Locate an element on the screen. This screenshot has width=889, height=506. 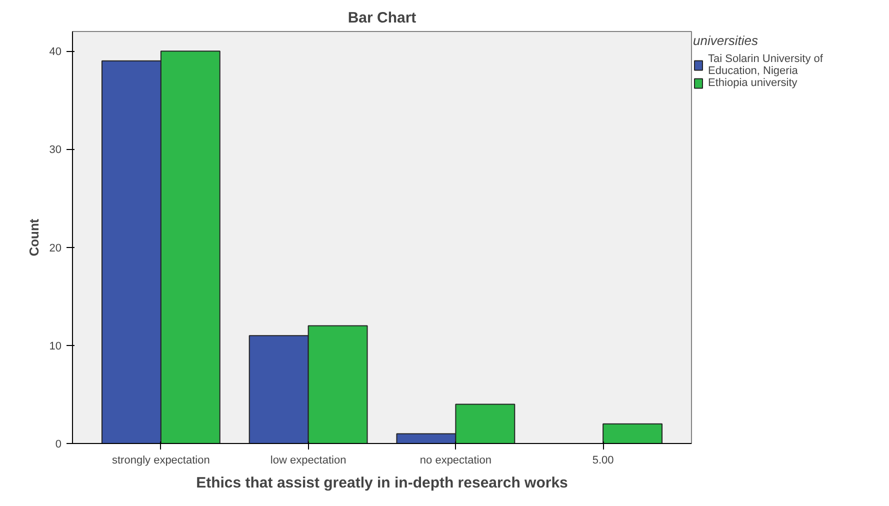
x-tick-label: strongly expectation is located at coordinates (161, 460).